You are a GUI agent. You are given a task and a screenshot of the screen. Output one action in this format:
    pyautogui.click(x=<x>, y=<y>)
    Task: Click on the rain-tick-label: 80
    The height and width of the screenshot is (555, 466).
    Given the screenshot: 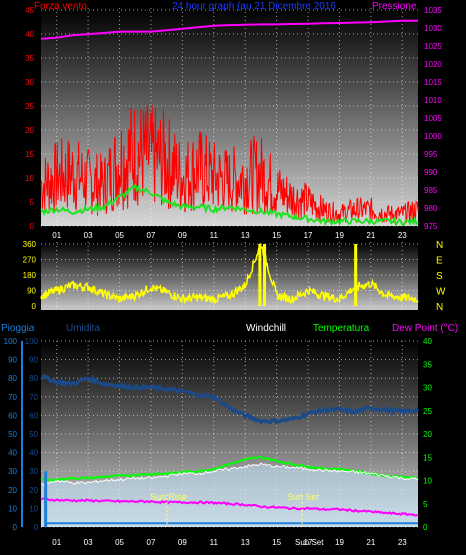 What is the action you would take?
    pyautogui.click(x=12, y=378)
    